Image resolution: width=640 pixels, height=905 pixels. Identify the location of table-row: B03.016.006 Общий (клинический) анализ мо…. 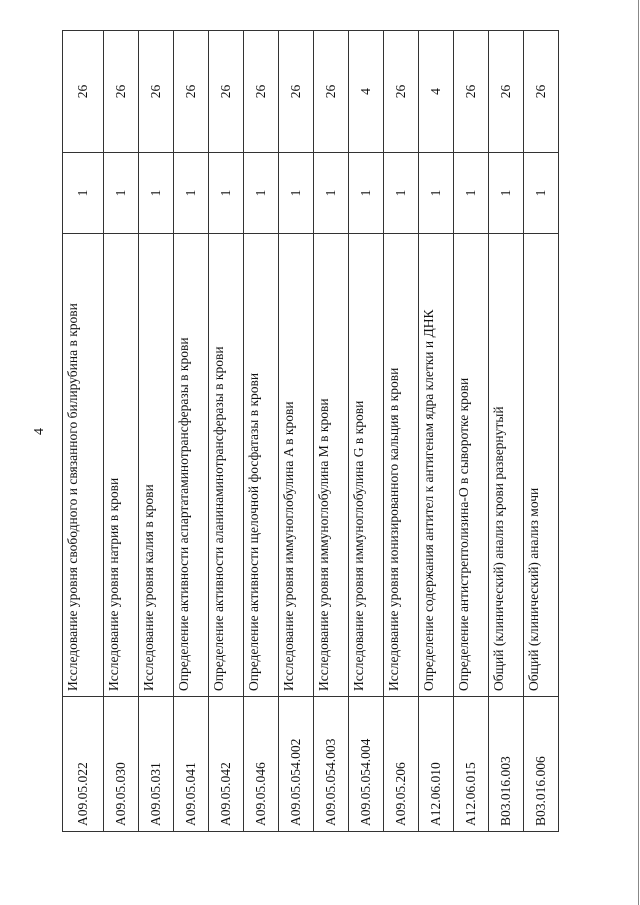
(541, 431).